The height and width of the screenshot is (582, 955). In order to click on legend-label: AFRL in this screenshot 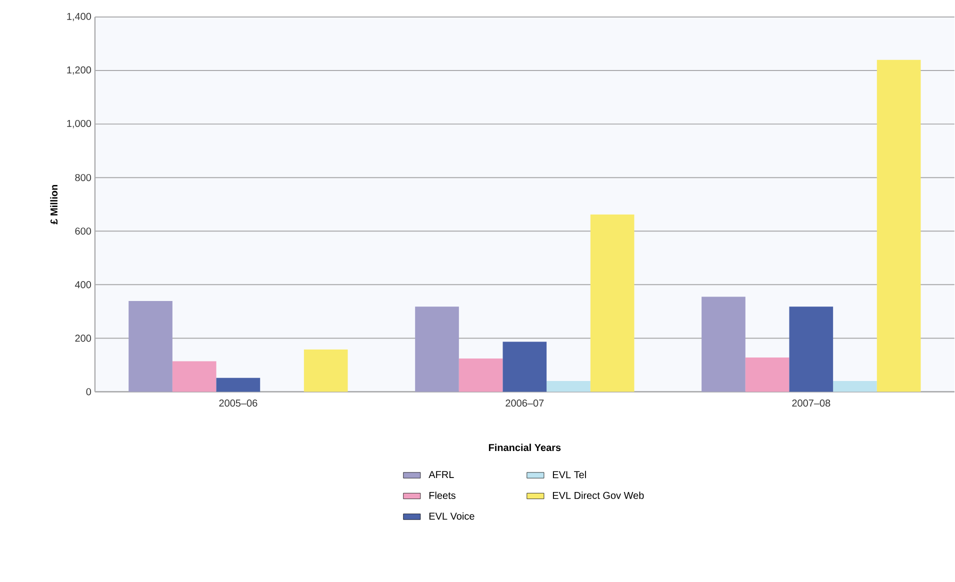, I will do `click(441, 474)`.